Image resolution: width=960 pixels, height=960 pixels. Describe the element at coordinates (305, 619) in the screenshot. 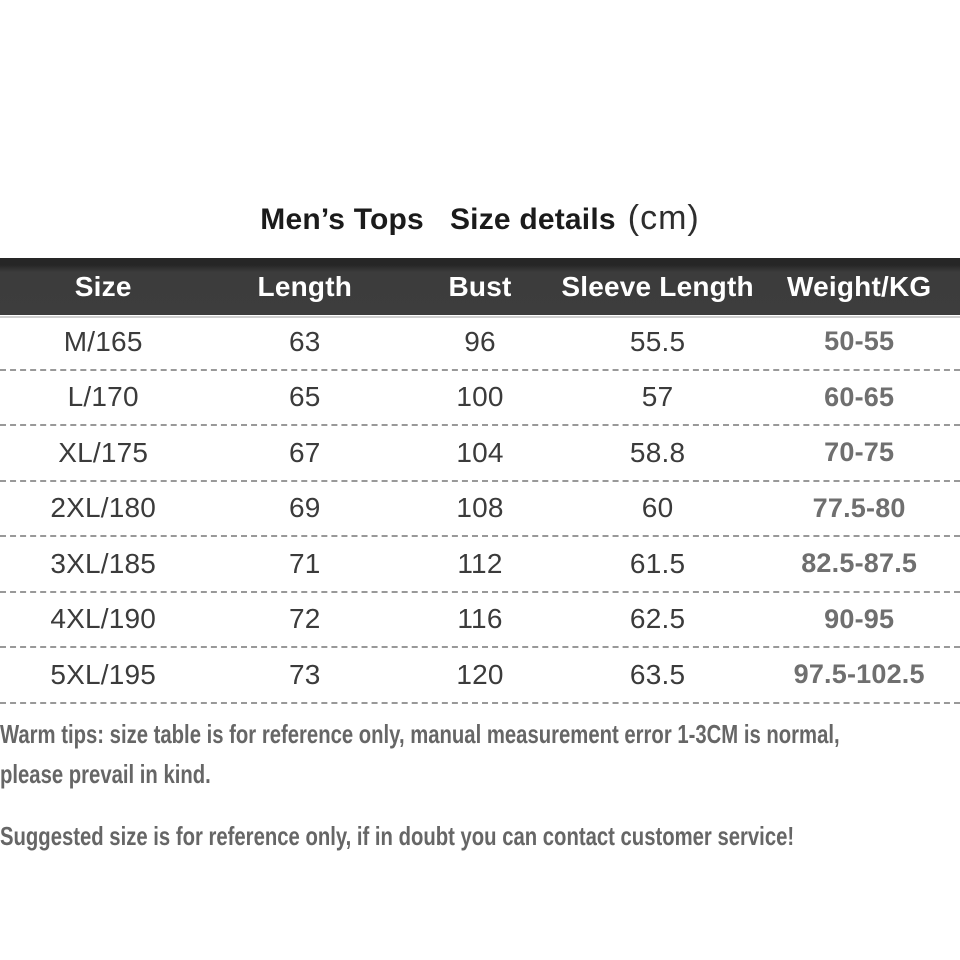

I see `cell-length: 72` at that location.